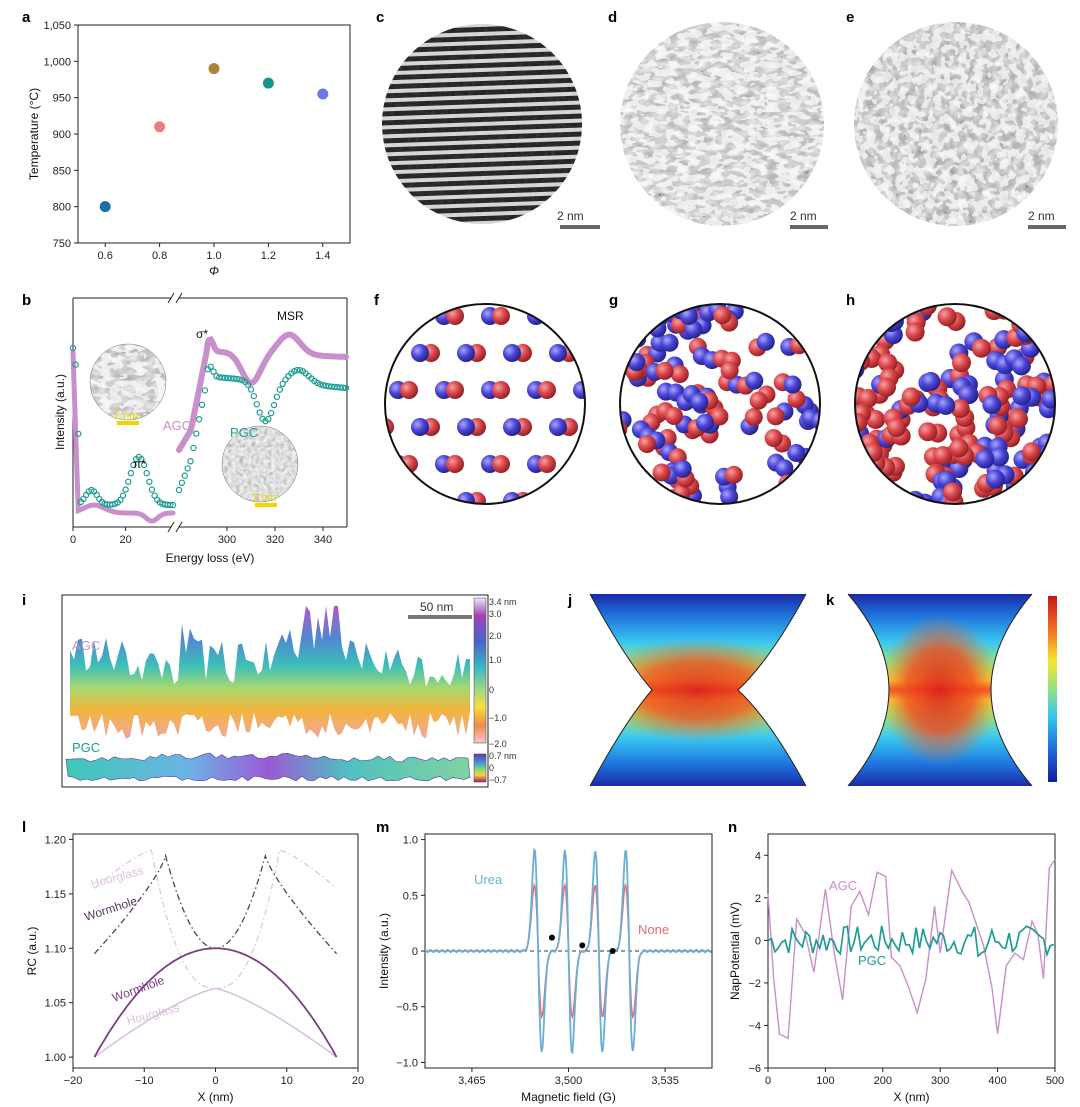 Image resolution: width=1080 pixels, height=1107 pixels. What do you see at coordinates (491, 768) in the screenshot?
I see `colorbar-bottom-label: 0` at bounding box center [491, 768].